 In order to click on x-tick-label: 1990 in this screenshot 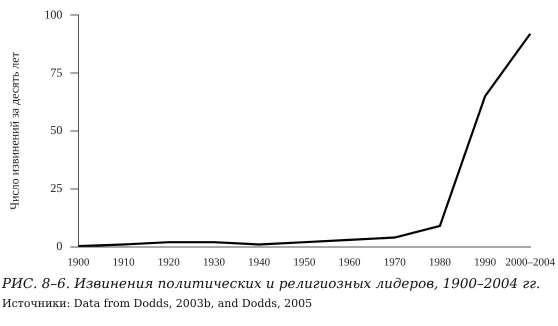, I will do `click(485, 262)`.